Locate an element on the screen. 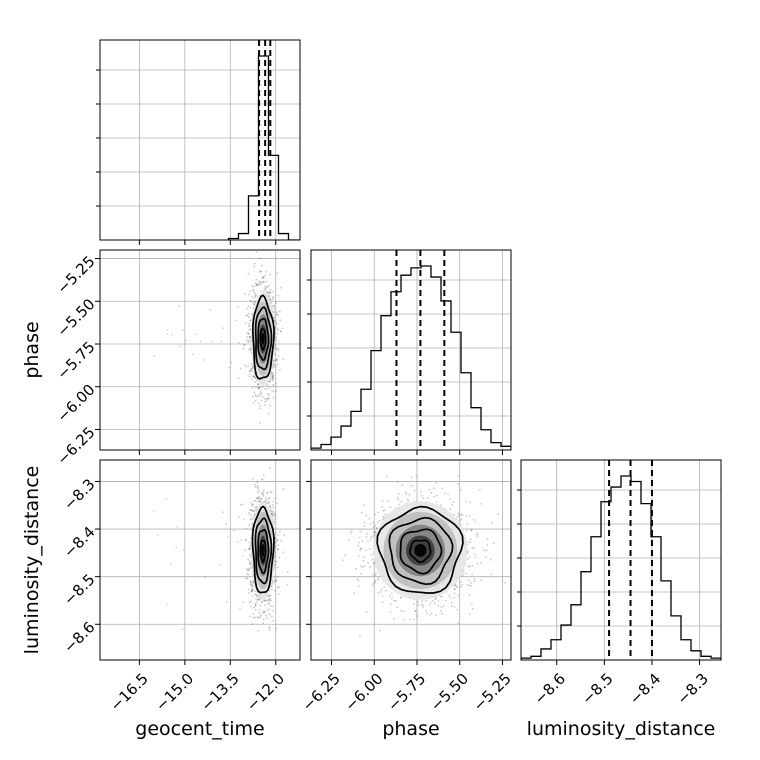 The image size is (760, 760). scatter-panel-geocent_time-phase is located at coordinates (198, 352).